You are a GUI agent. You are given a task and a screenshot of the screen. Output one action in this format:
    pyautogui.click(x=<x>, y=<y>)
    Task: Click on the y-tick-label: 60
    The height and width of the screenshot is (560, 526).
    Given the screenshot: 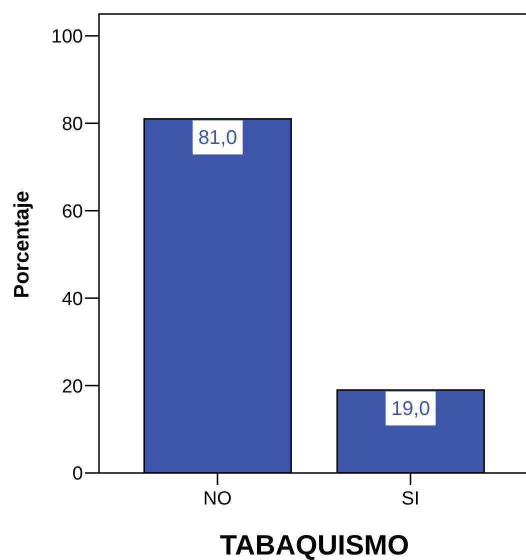 What is the action you would take?
    pyautogui.click(x=72, y=211)
    